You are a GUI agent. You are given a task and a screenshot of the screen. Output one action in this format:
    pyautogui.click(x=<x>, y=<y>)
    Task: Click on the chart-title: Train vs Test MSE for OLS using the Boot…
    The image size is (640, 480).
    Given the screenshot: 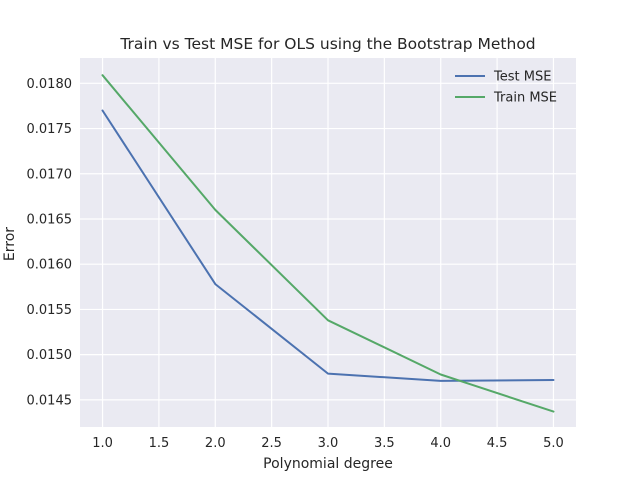 What is the action you would take?
    pyautogui.click(x=327, y=44)
    